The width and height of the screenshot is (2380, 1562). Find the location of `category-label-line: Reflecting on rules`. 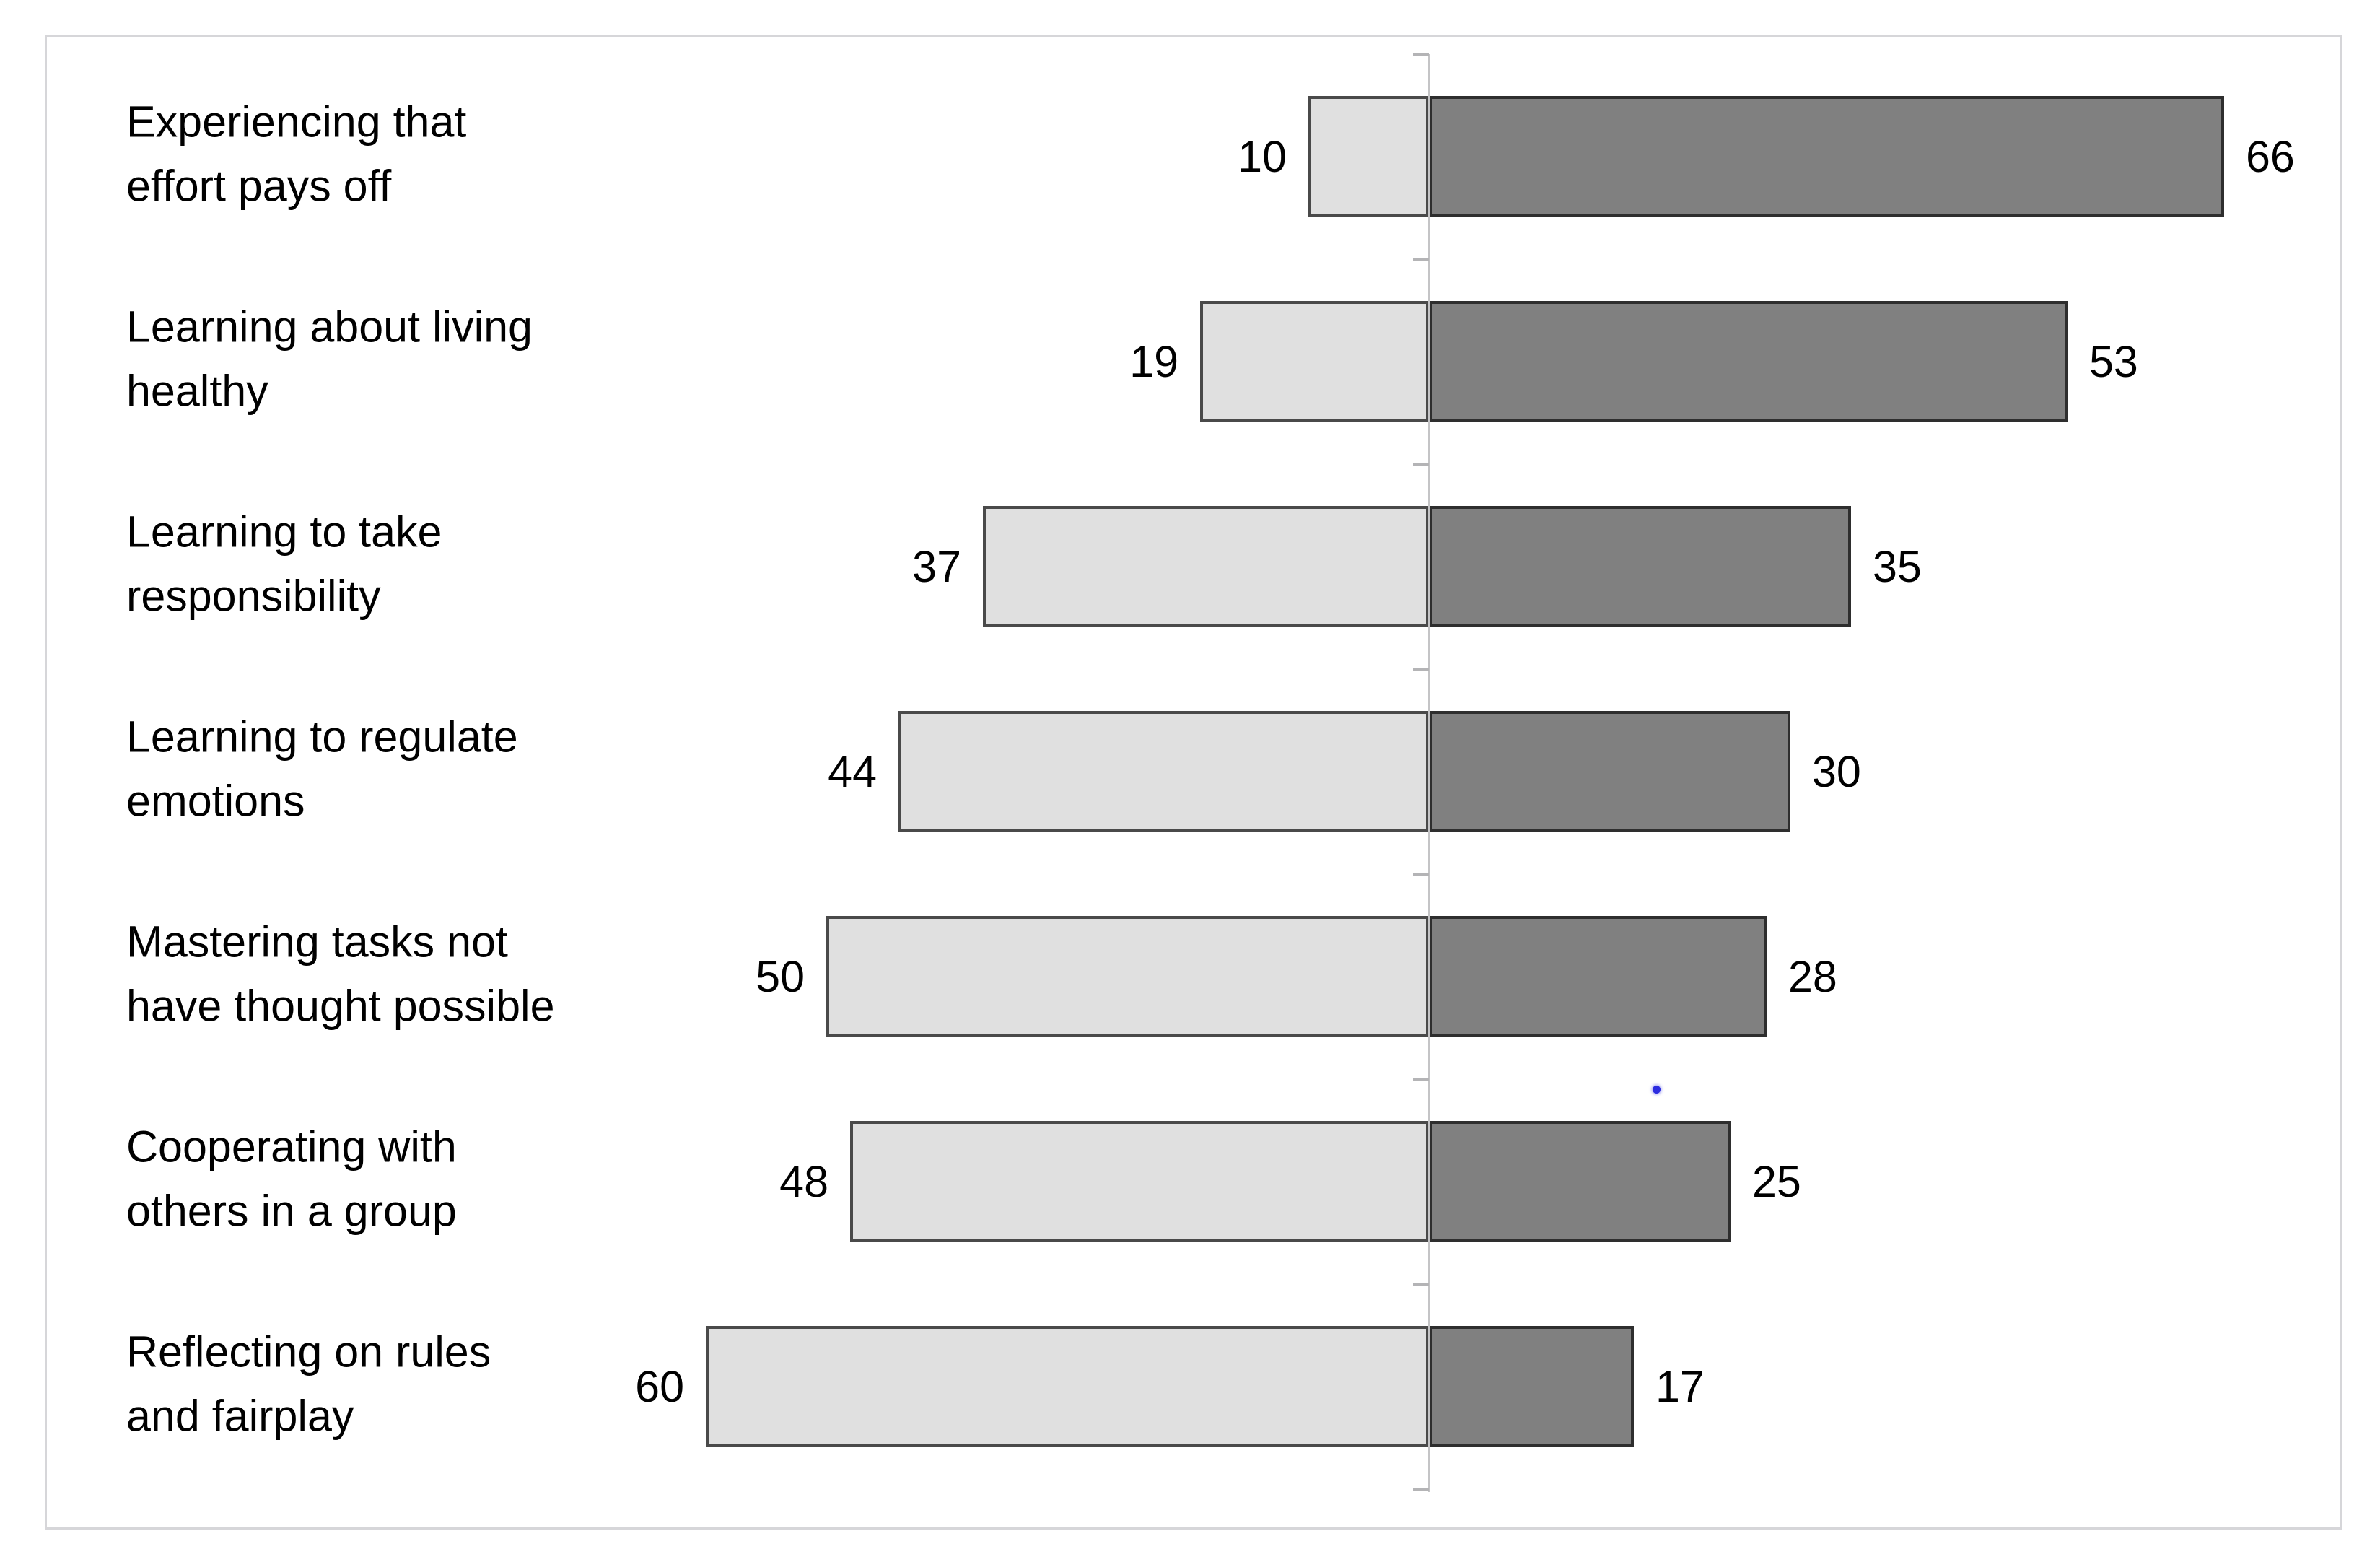

category-label-line: Reflecting on rules is located at coordinates (308, 1352).